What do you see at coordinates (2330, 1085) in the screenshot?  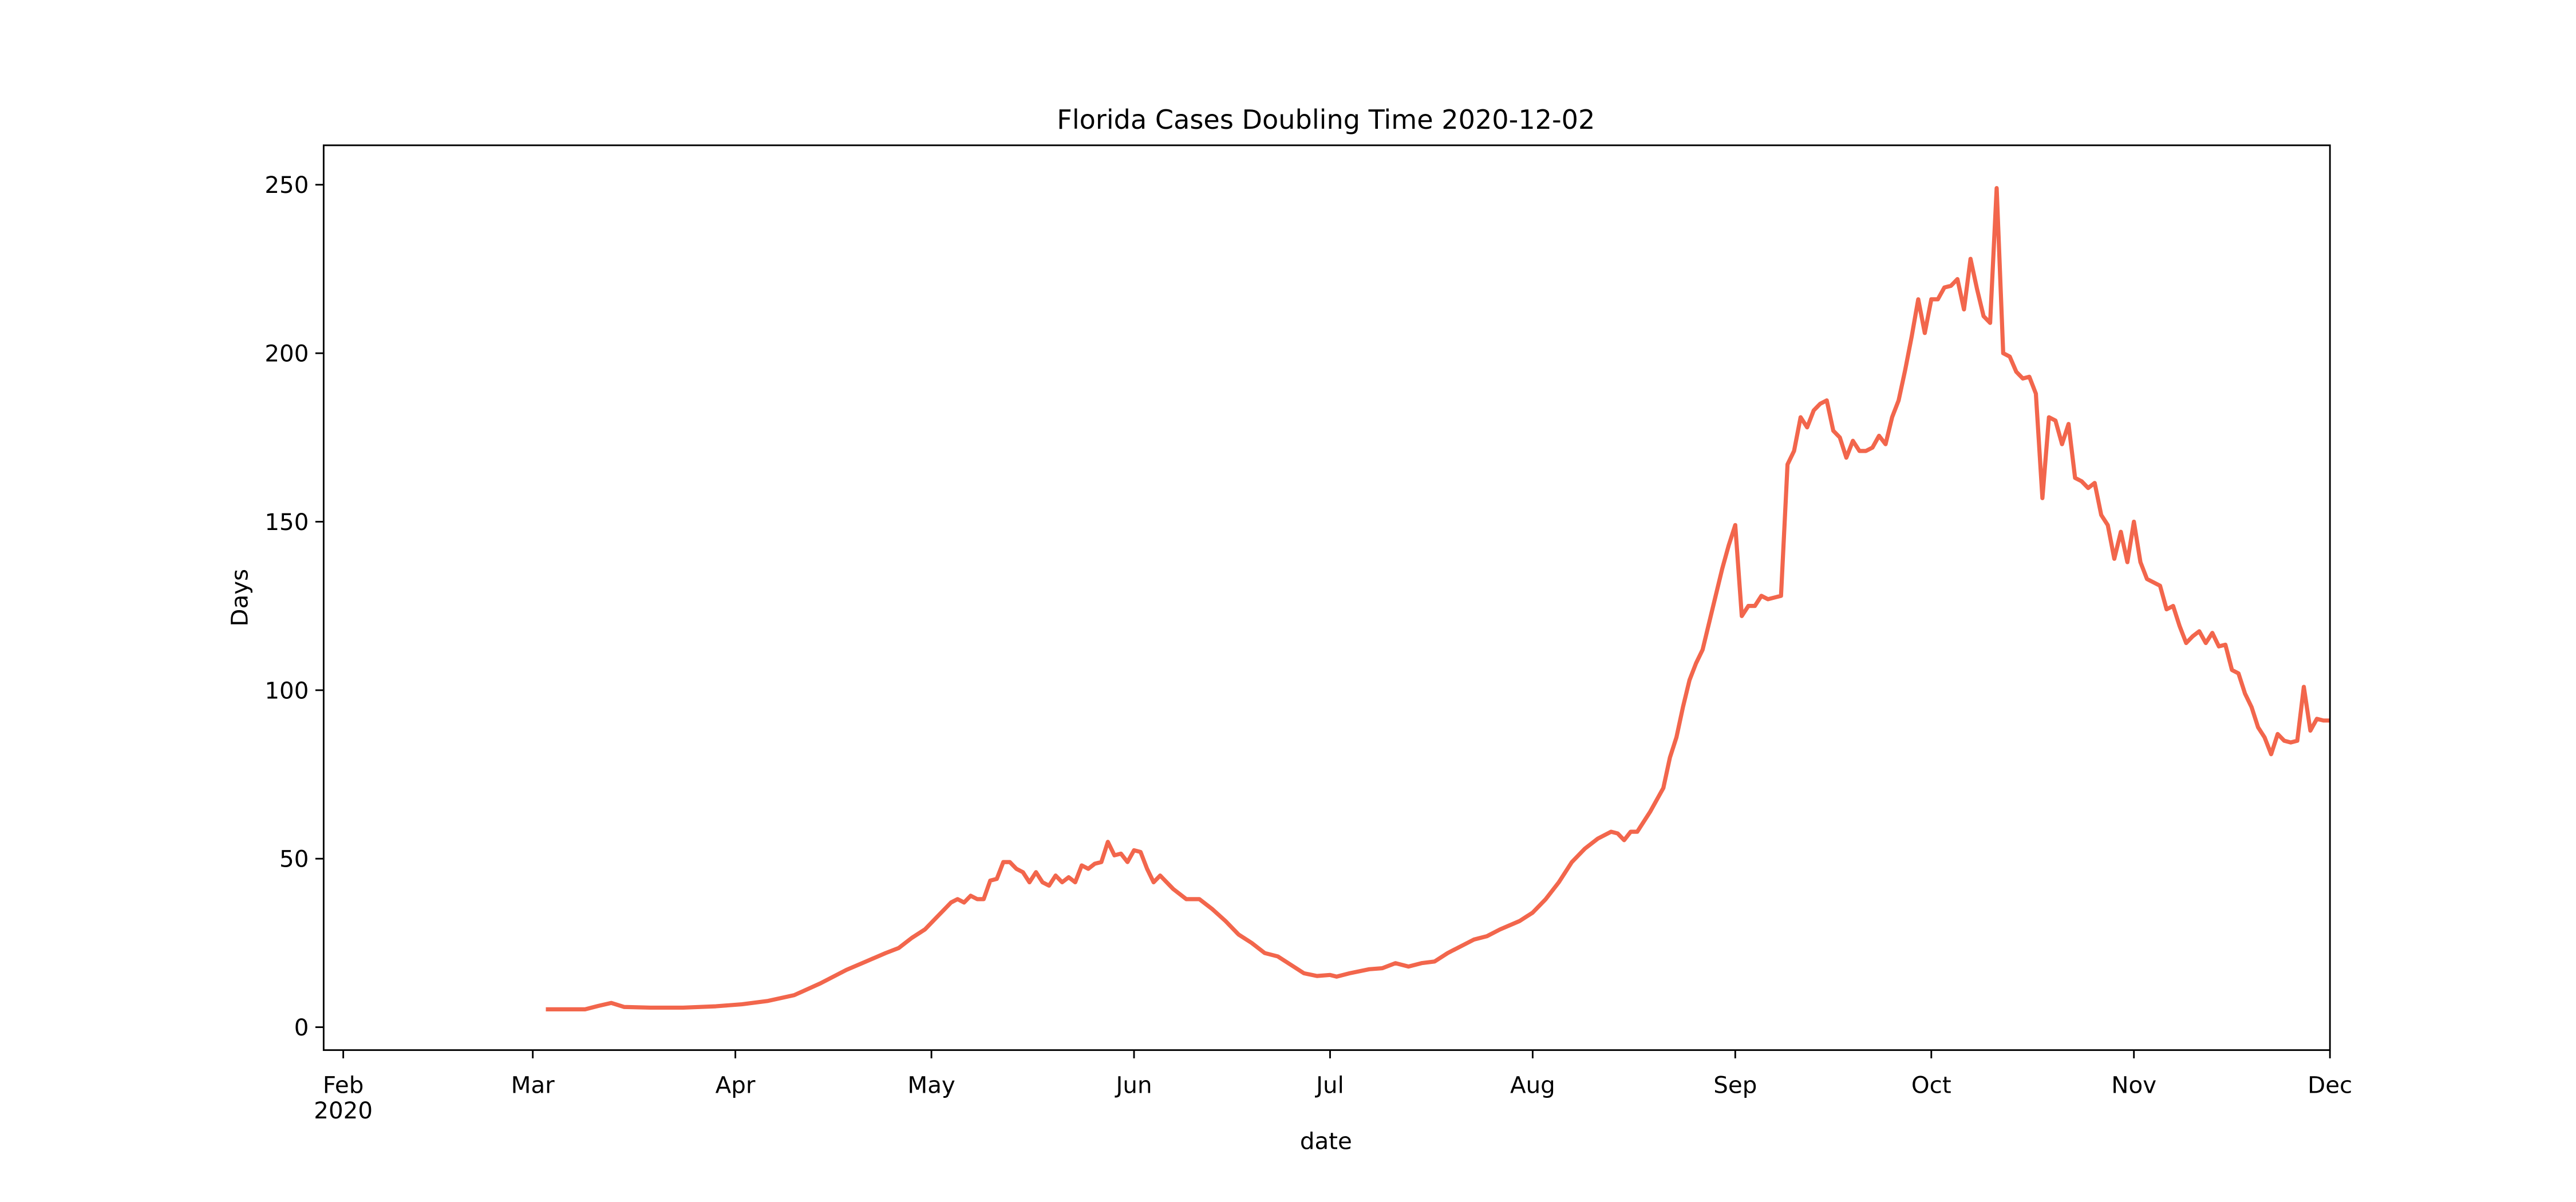 I see `x-tick-label: Dec` at bounding box center [2330, 1085].